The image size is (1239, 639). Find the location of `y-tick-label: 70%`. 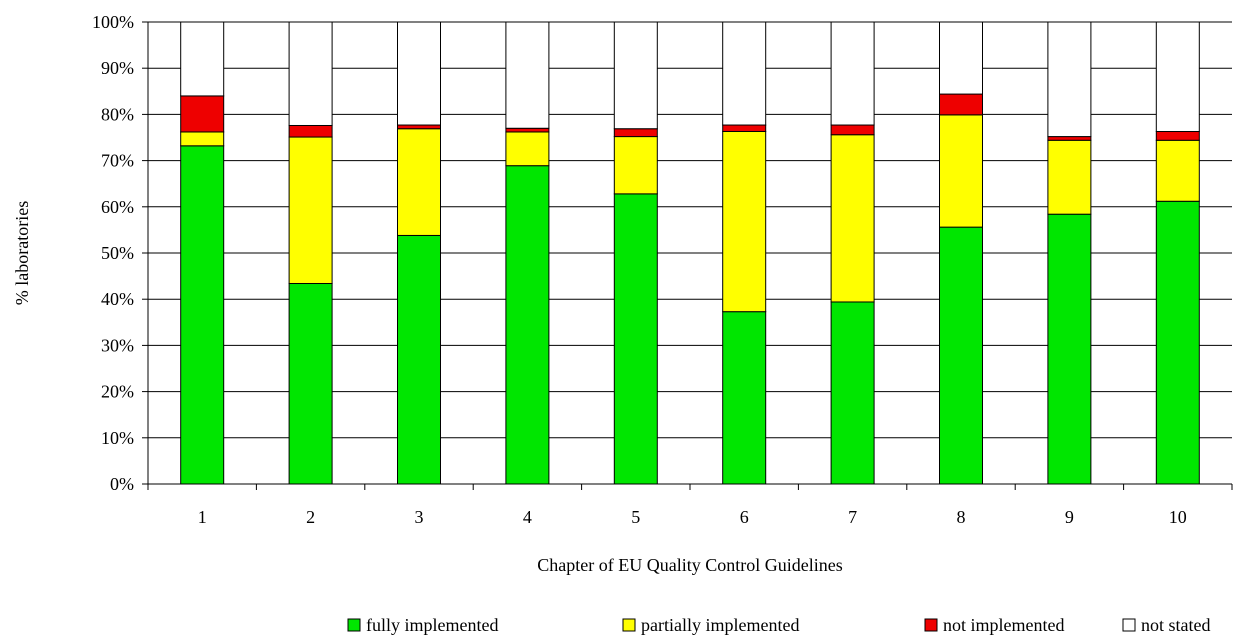

y-tick-label: 70% is located at coordinates (117, 161).